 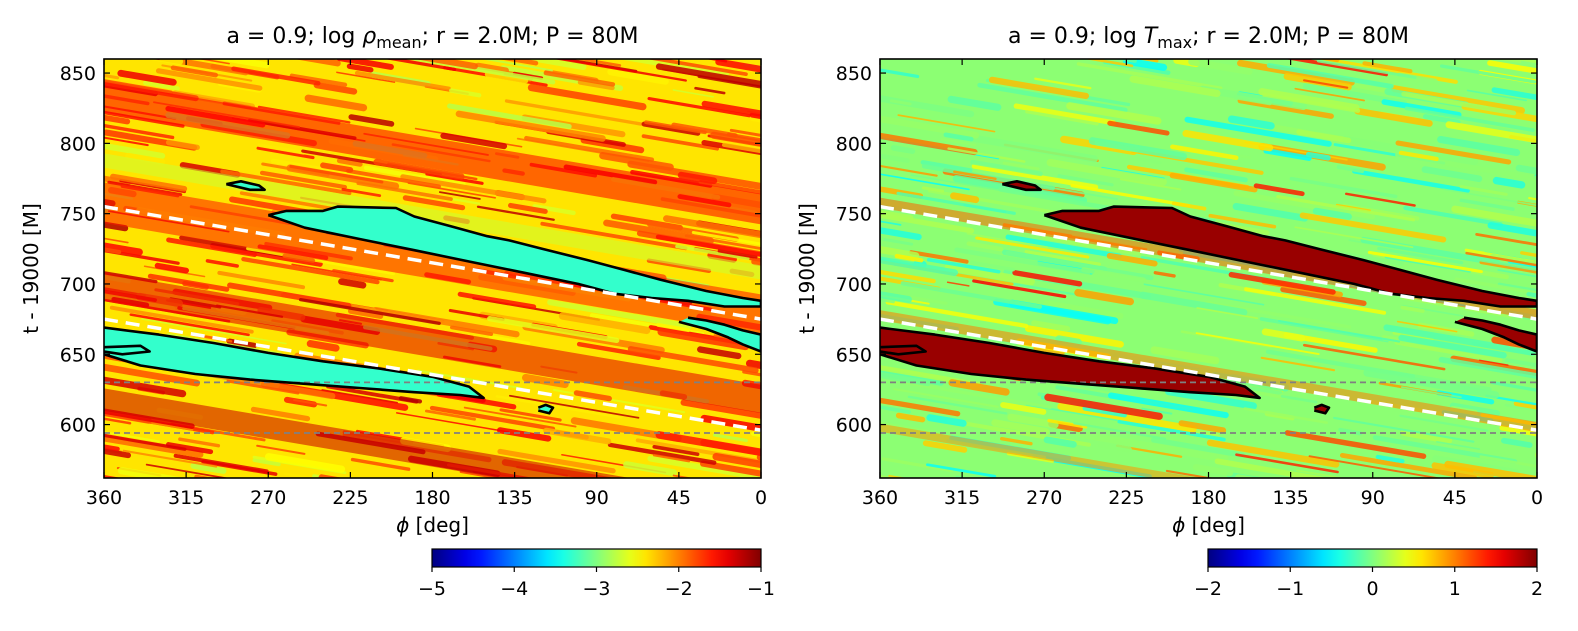 I want to click on x-tick-label: 0, so click(x=761, y=498).